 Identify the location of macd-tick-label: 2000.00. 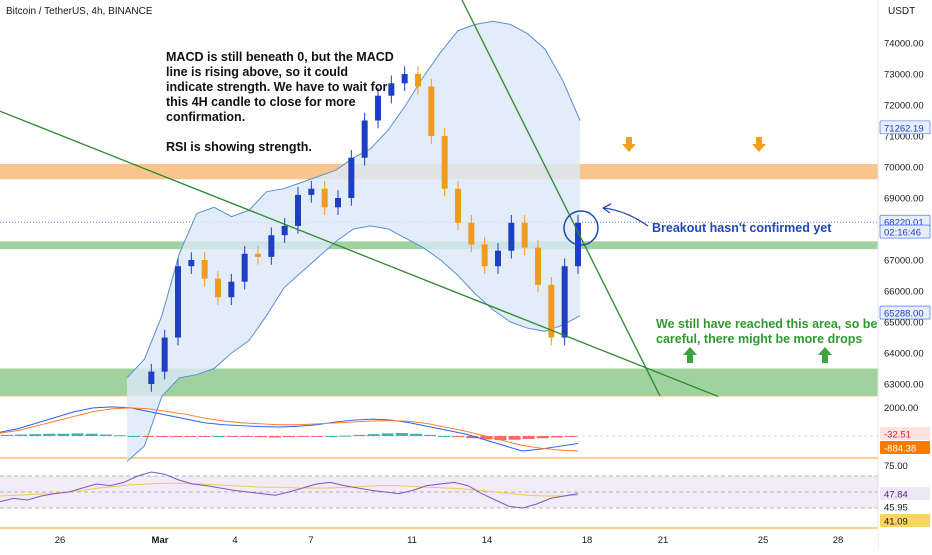
(901, 408).